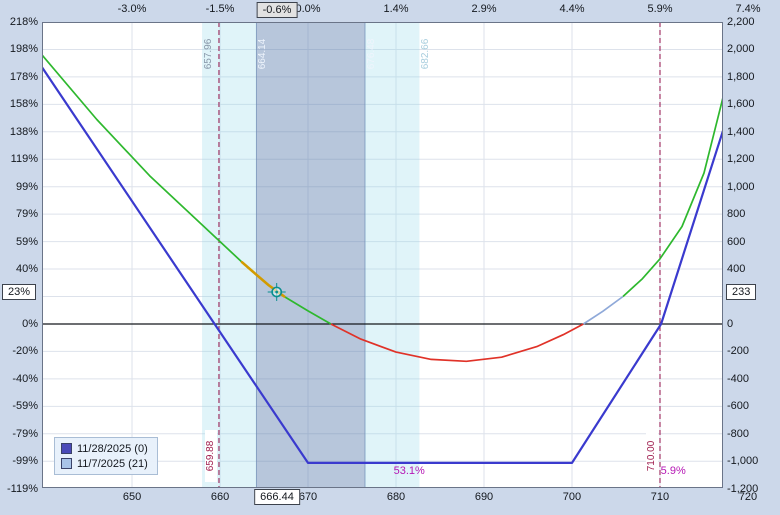 Image resolution: width=780 pixels, height=515 pixels. Describe the element at coordinates (572, 9) in the screenshot. I see `x-axis-top-label: 4.4%` at that location.